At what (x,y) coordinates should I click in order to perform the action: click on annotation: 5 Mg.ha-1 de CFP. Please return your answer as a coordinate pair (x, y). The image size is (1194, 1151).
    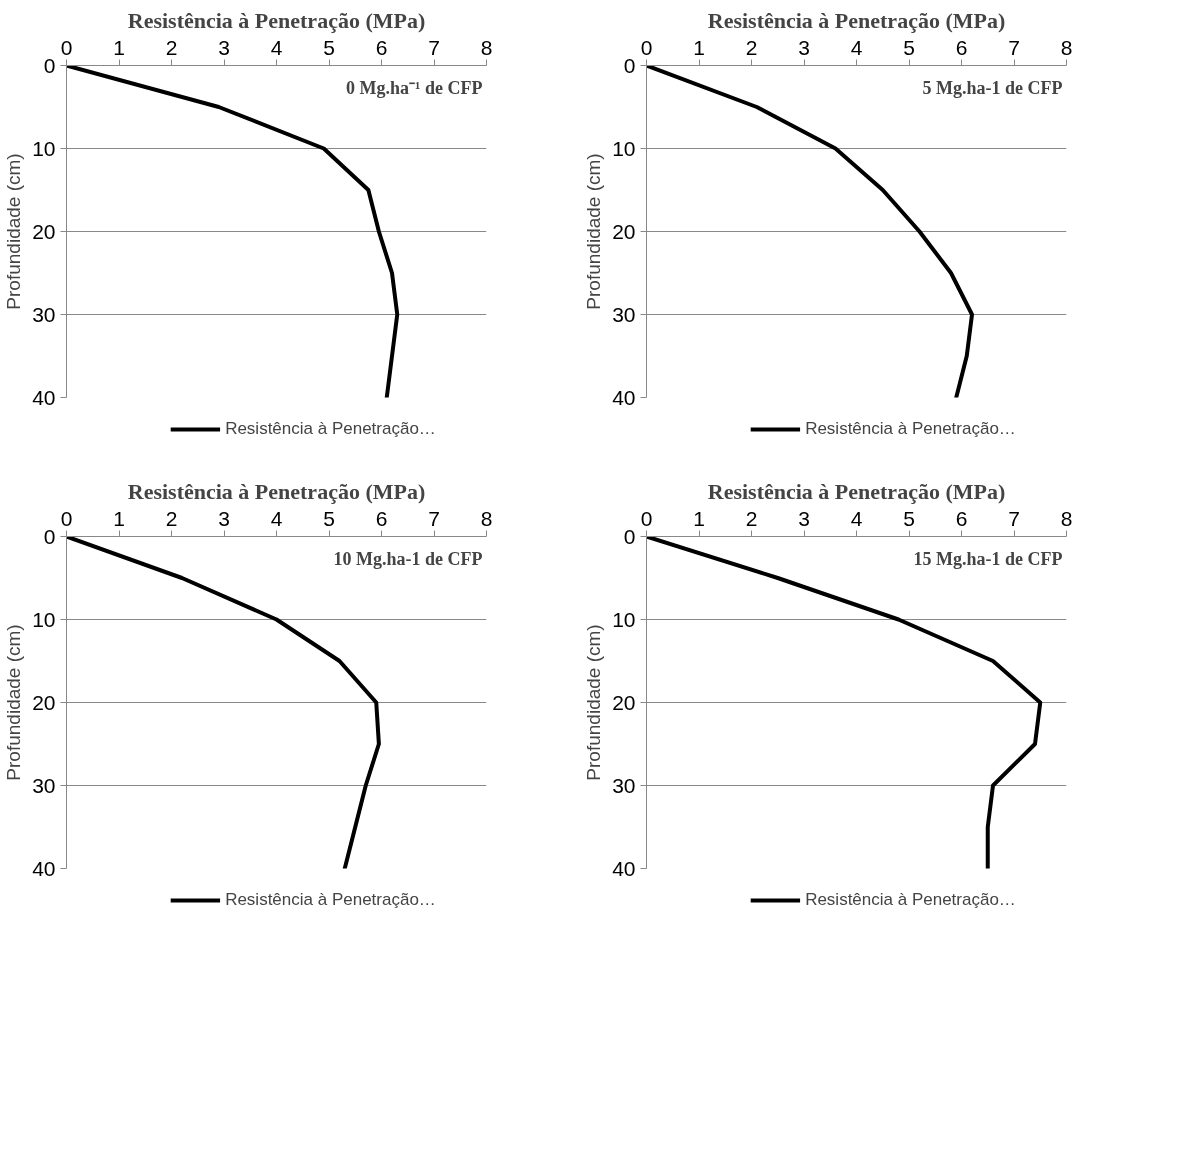
    Looking at the image, I should click on (992, 87).